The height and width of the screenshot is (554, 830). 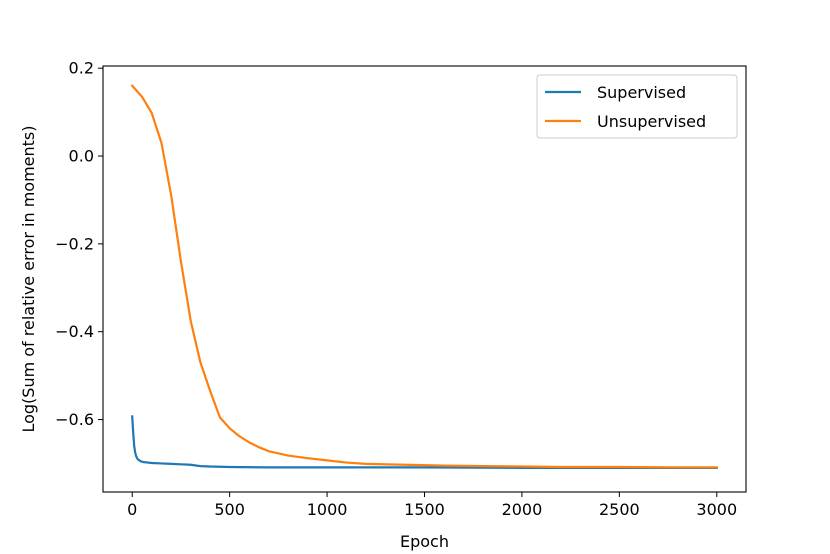 What do you see at coordinates (424, 509) in the screenshot?
I see `x-tick-label: 1500` at bounding box center [424, 509].